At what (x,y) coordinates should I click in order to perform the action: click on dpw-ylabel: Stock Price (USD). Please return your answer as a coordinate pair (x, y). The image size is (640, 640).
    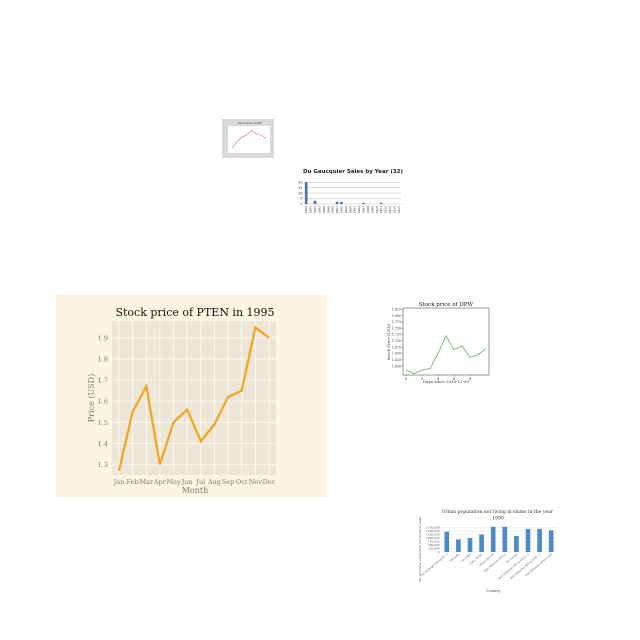
    Looking at the image, I should click on (388, 341).